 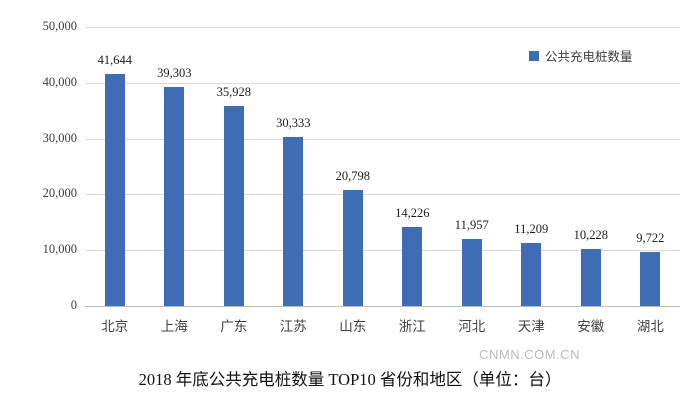 What do you see at coordinates (382, 306) in the screenshot?
I see `x-axis-line` at bounding box center [382, 306].